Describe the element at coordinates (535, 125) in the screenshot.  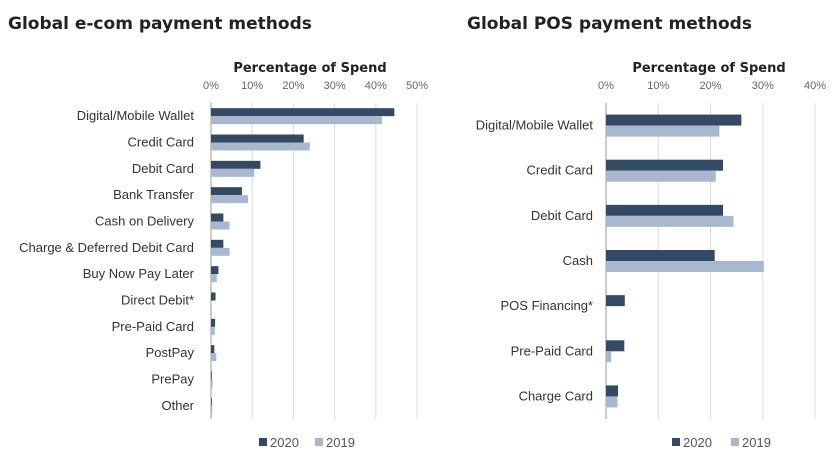
I see `pos-category-label: Digital/Mobile Wallet` at that location.